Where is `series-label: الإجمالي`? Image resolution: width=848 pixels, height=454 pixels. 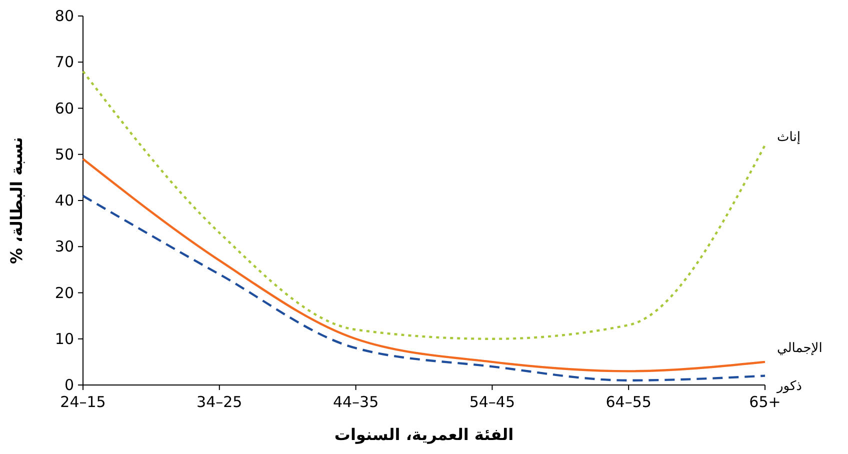
series-label: الإجمالي is located at coordinates (799, 348).